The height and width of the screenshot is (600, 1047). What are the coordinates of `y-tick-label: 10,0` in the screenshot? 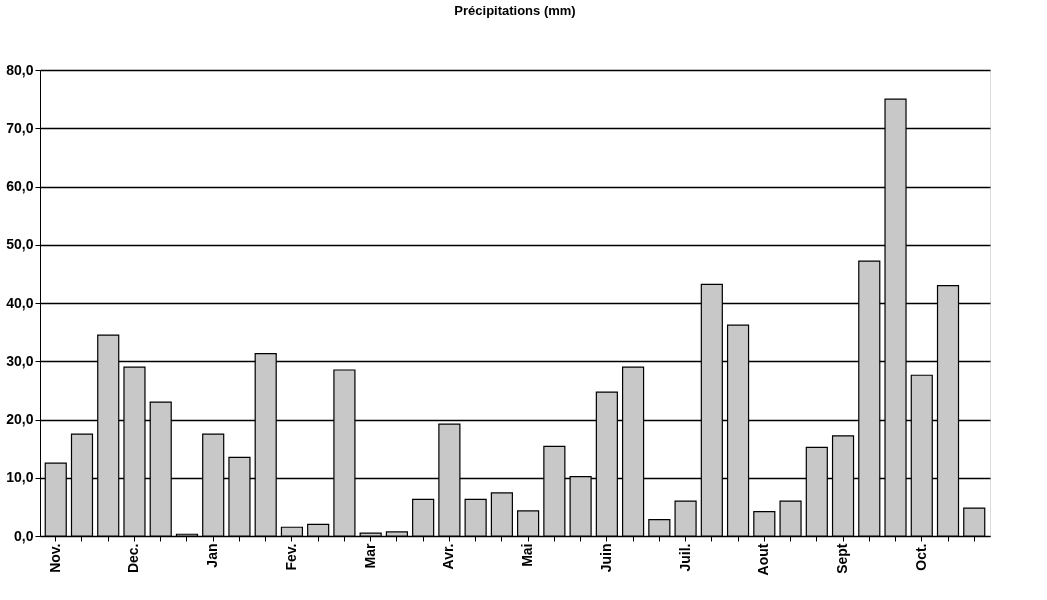 It's located at (20, 477).